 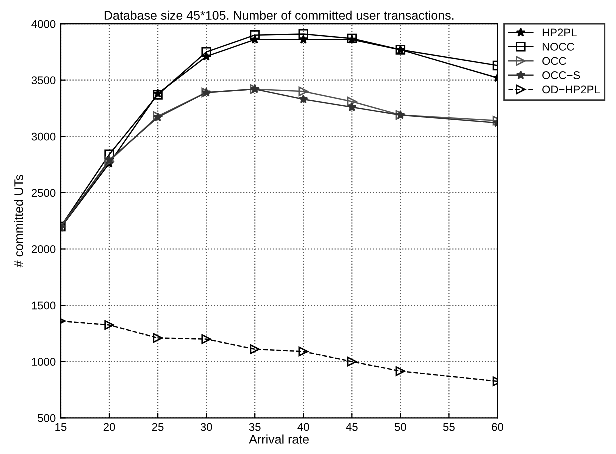 I want to click on x-tick-label: 20, so click(x=110, y=427).